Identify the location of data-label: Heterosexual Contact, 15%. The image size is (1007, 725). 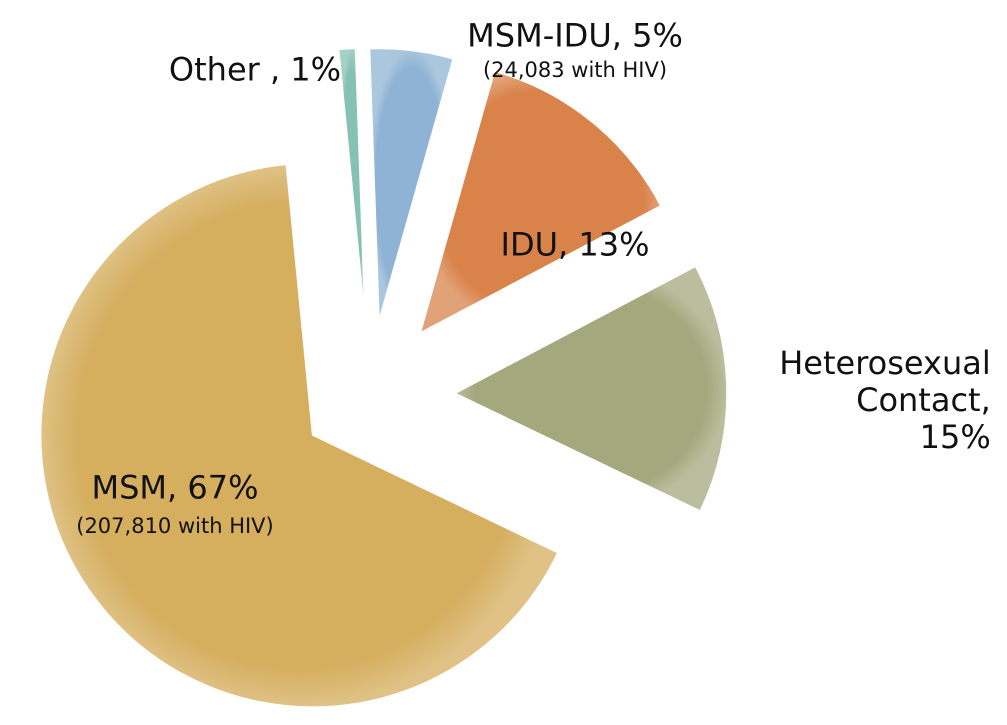
(885, 399).